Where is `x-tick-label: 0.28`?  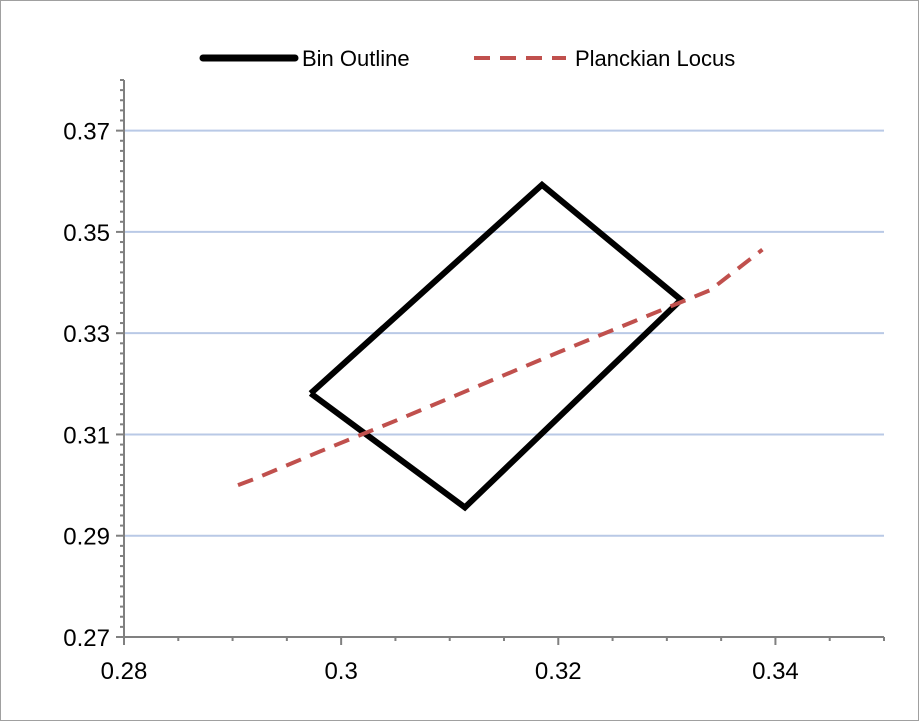
x-tick-label: 0.28 is located at coordinates (124, 671).